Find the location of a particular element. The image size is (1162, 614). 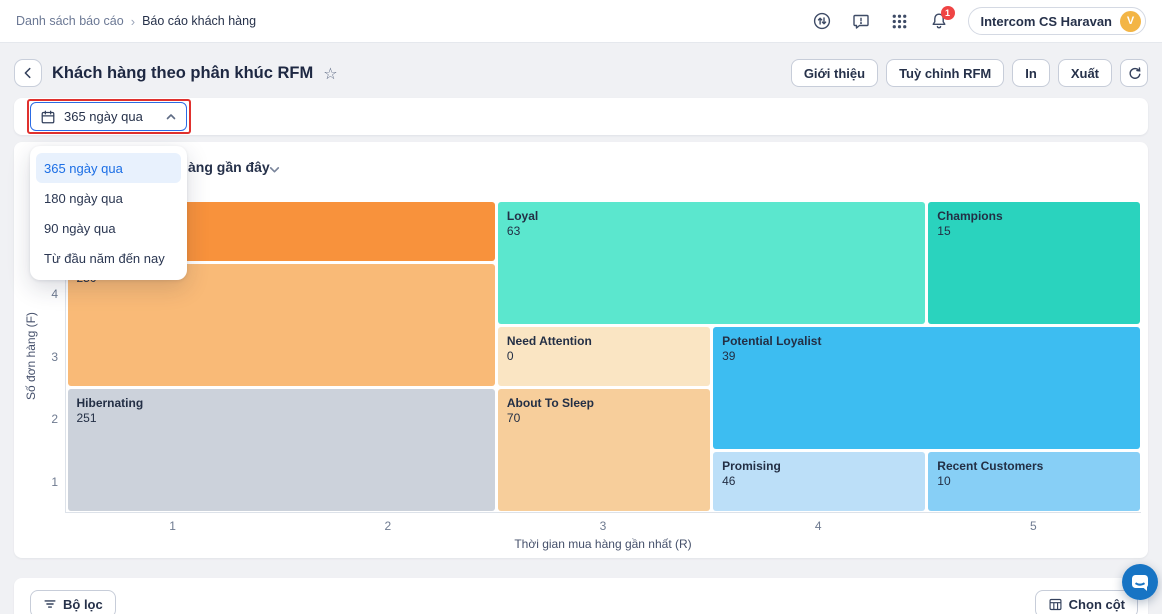

treemap-segment: 250 is located at coordinates (281, 325).